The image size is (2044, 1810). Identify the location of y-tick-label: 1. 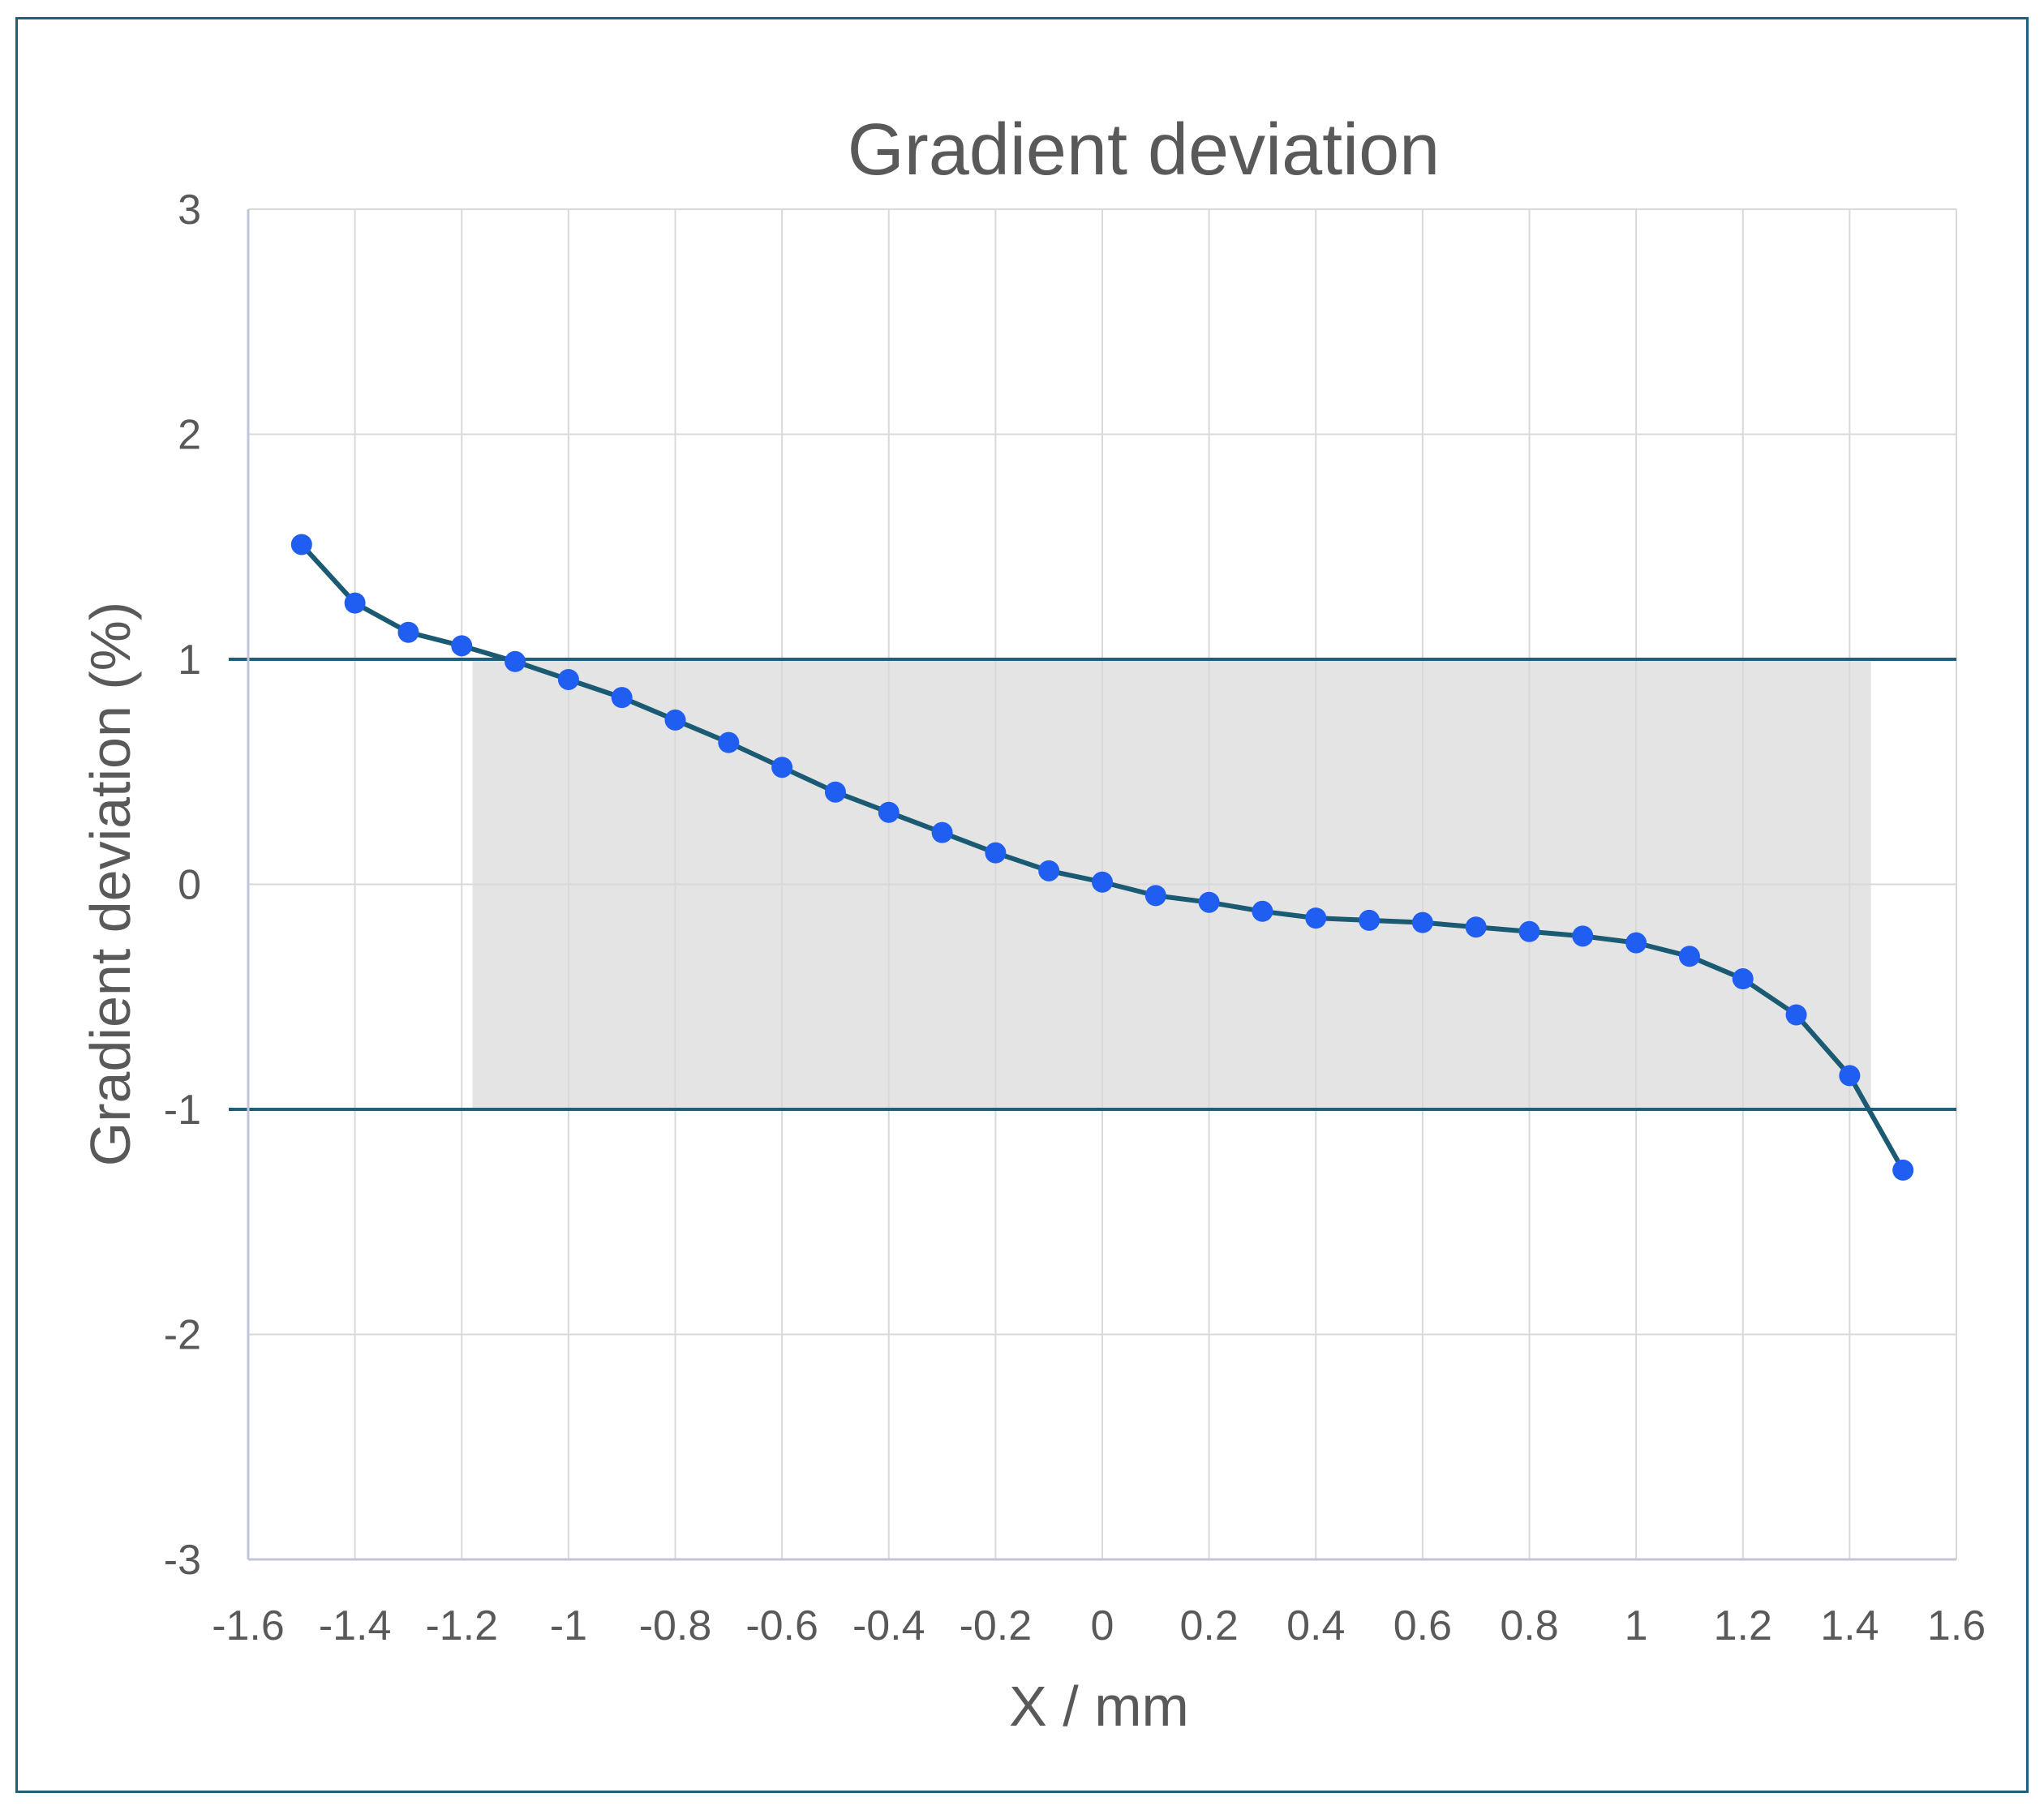
(189, 661).